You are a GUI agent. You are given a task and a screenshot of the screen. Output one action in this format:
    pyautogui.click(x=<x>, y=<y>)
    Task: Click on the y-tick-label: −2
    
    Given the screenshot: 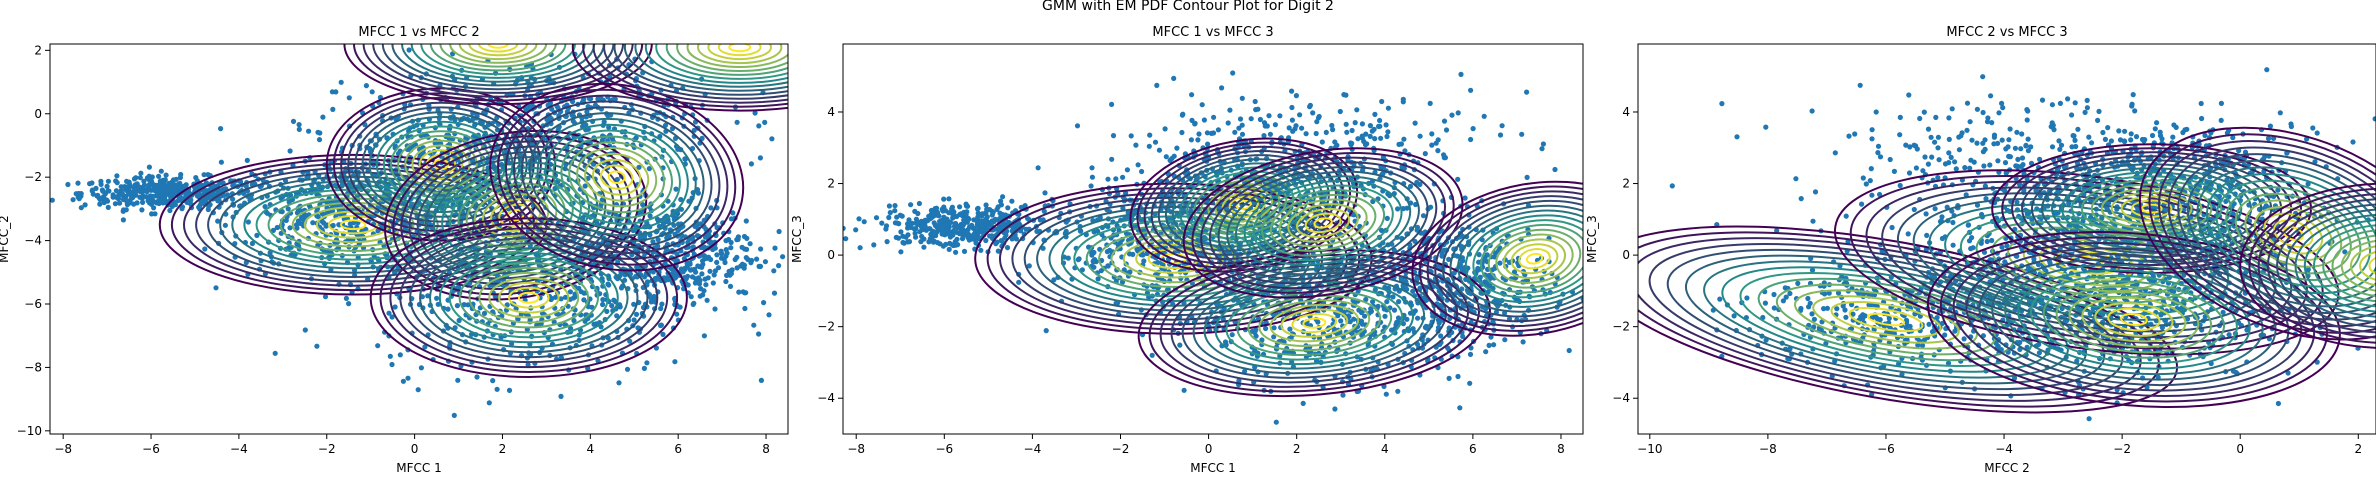 What is the action you would take?
    pyautogui.click(x=33, y=177)
    